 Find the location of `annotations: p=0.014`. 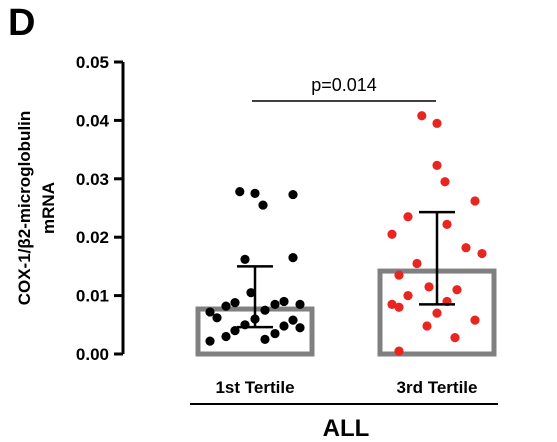

annotations: p=0.014 is located at coordinates (344, 88).